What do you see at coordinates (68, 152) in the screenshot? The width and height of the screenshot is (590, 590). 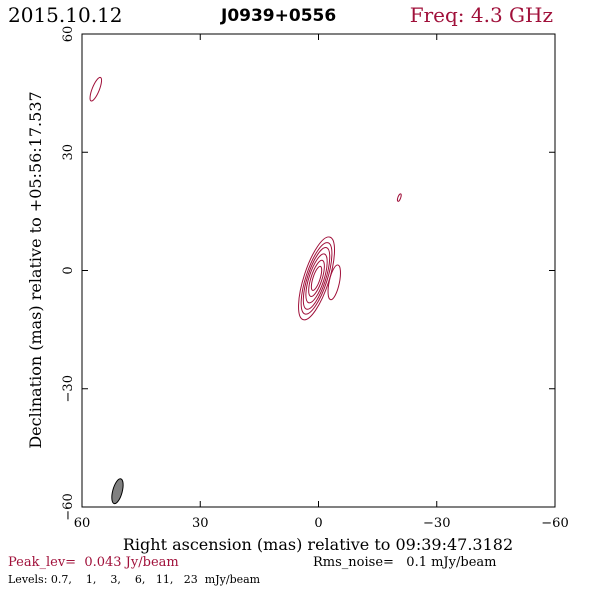 I see `y-tick-label: 30` at bounding box center [68, 152].